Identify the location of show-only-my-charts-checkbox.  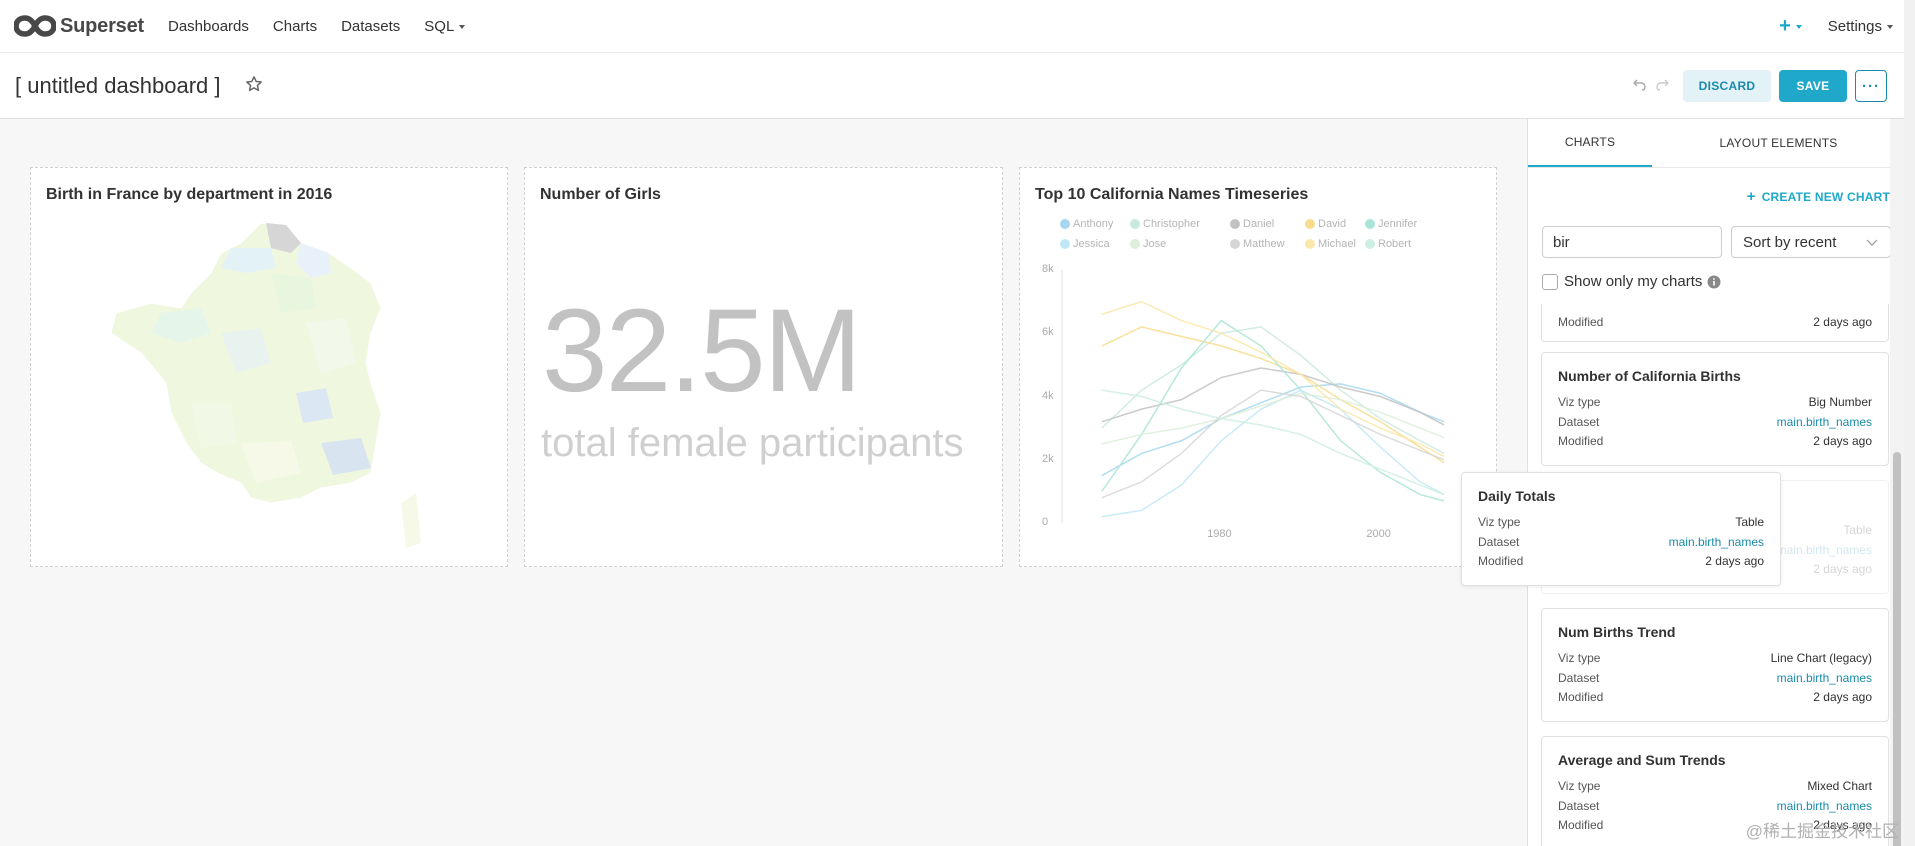
(1550, 281).